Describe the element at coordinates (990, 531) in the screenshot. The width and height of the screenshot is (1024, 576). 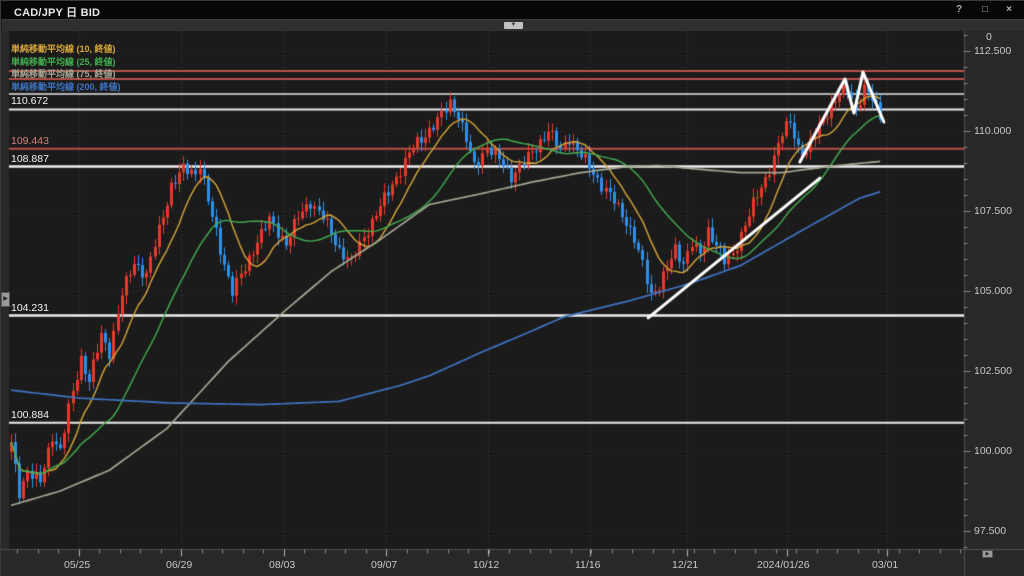
I see `y-axis-tick-label: 97.500` at that location.